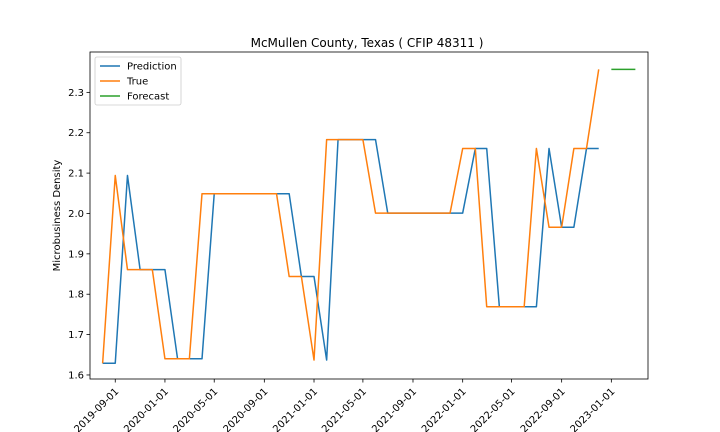 Image resolution: width=720 pixels, height=432 pixels. I want to click on legend: Prediction True Forecast, so click(138, 81).